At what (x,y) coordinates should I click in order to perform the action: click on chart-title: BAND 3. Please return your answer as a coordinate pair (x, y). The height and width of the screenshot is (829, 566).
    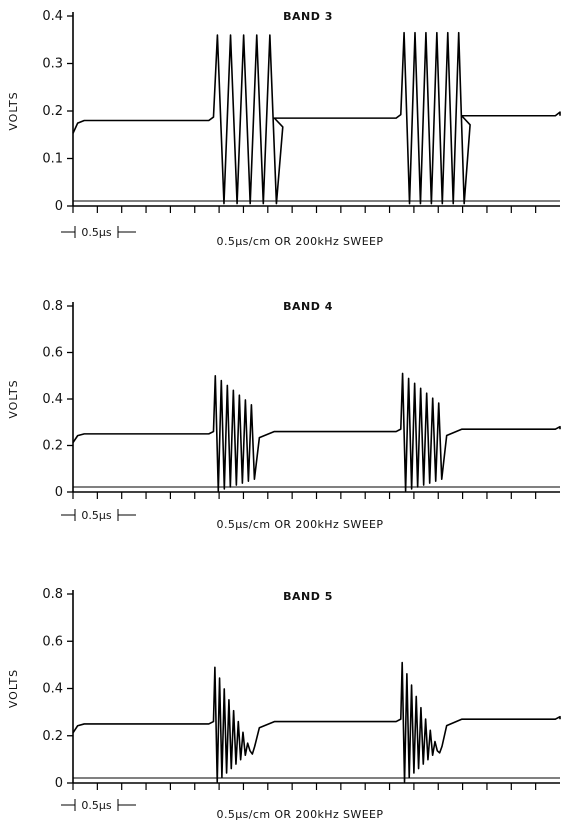
    Looking at the image, I should click on (308, 16).